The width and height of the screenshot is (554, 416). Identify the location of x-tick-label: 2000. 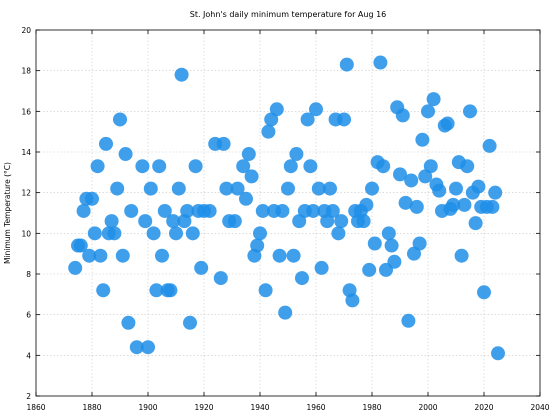
(427, 407).